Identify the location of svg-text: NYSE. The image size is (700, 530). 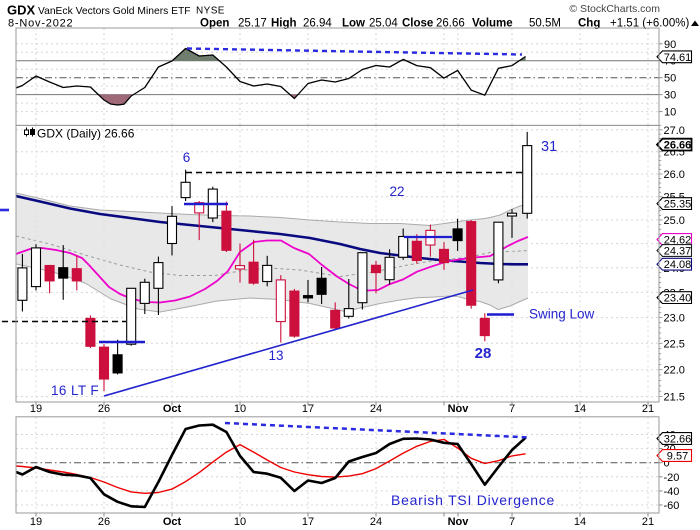
(210, 11).